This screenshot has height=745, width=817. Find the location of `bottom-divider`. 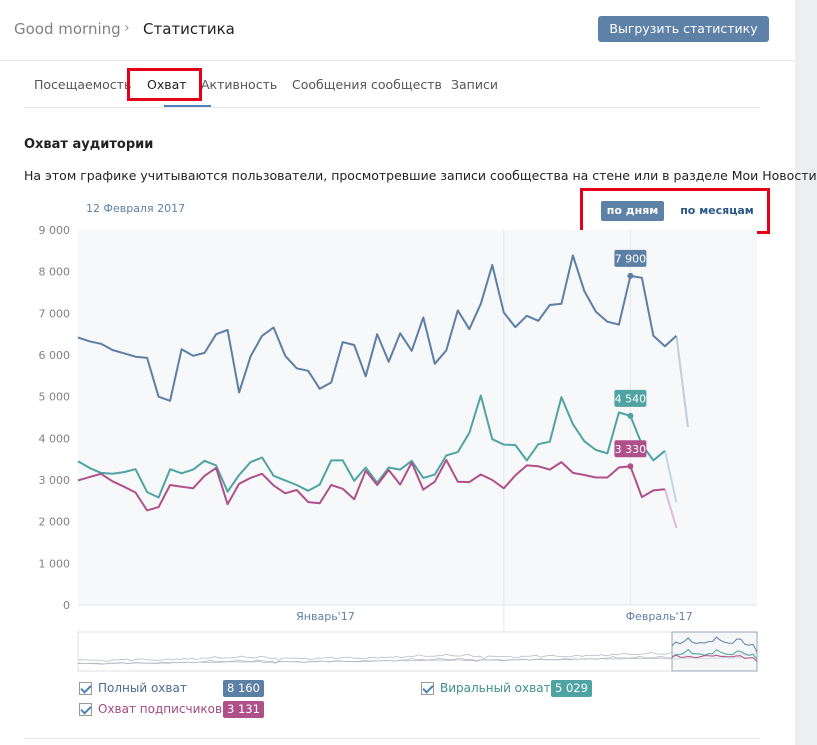

bottom-divider is located at coordinates (392, 738).